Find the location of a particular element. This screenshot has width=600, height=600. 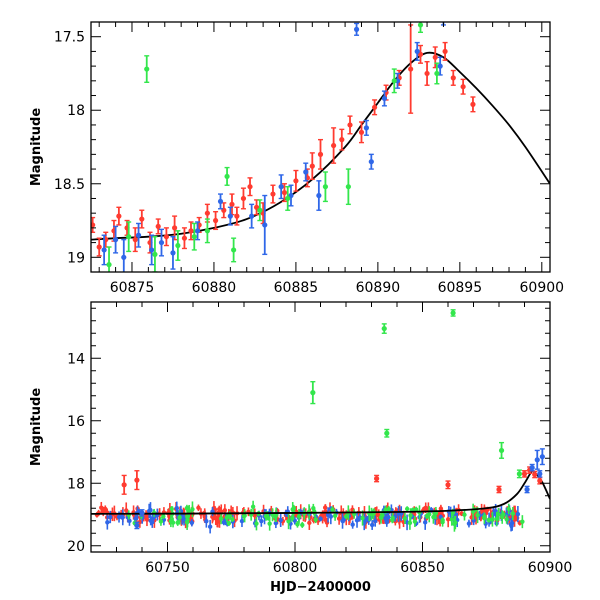

top-y-tick-label: 17.5 is located at coordinates (69, 38).